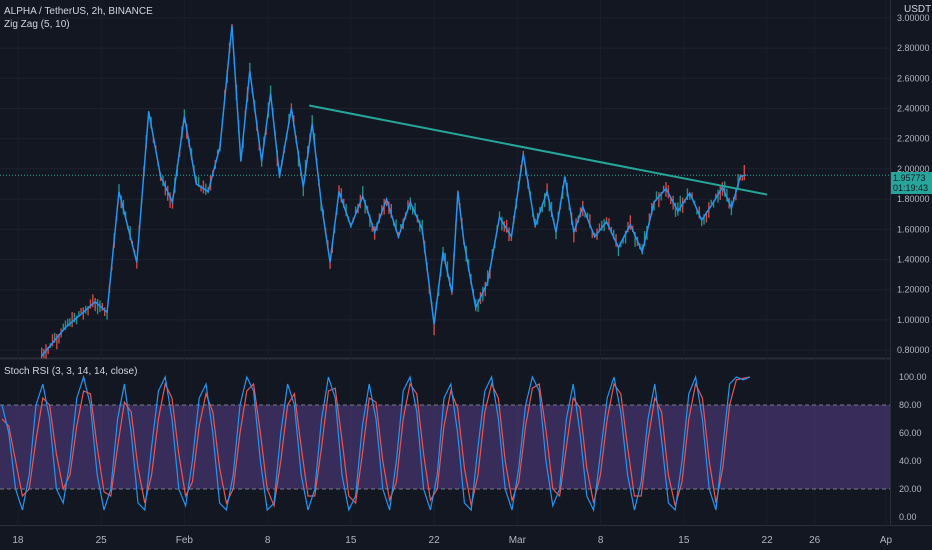 The image size is (932, 550). Describe the element at coordinates (268, 540) in the screenshot. I see `time-tick-label: 8` at that location.